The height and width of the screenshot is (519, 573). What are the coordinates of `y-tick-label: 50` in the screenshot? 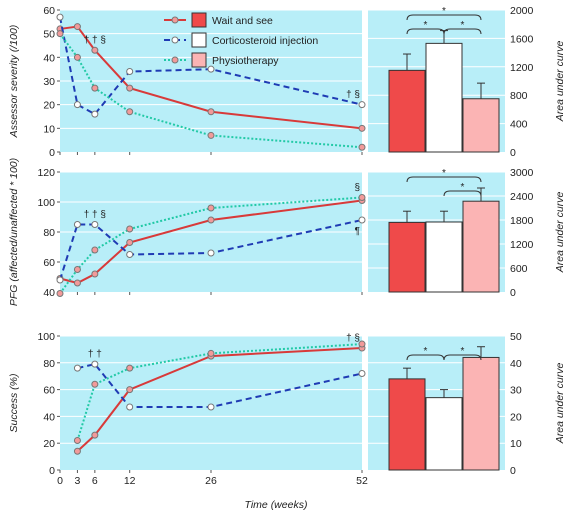 It's located at (49, 35).